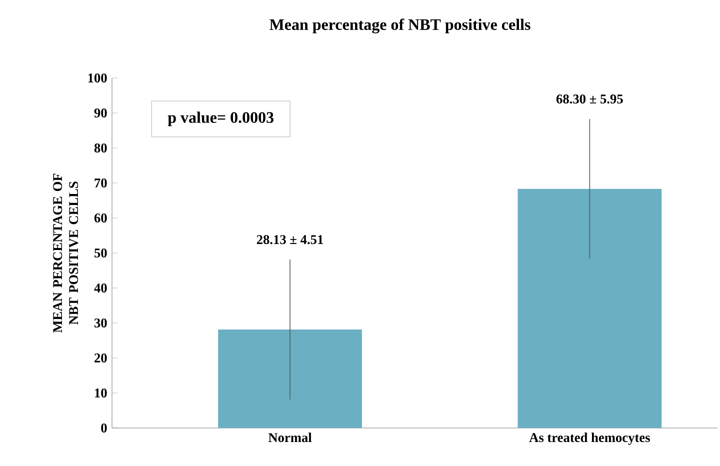  Describe the element at coordinates (97, 77) in the screenshot. I see `y-tick-label: 100` at that location.